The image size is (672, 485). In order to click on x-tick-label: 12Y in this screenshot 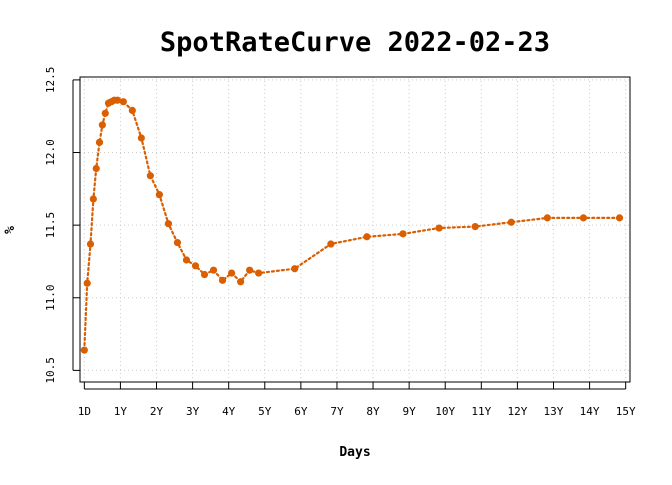, I will do `click(517, 411)`.